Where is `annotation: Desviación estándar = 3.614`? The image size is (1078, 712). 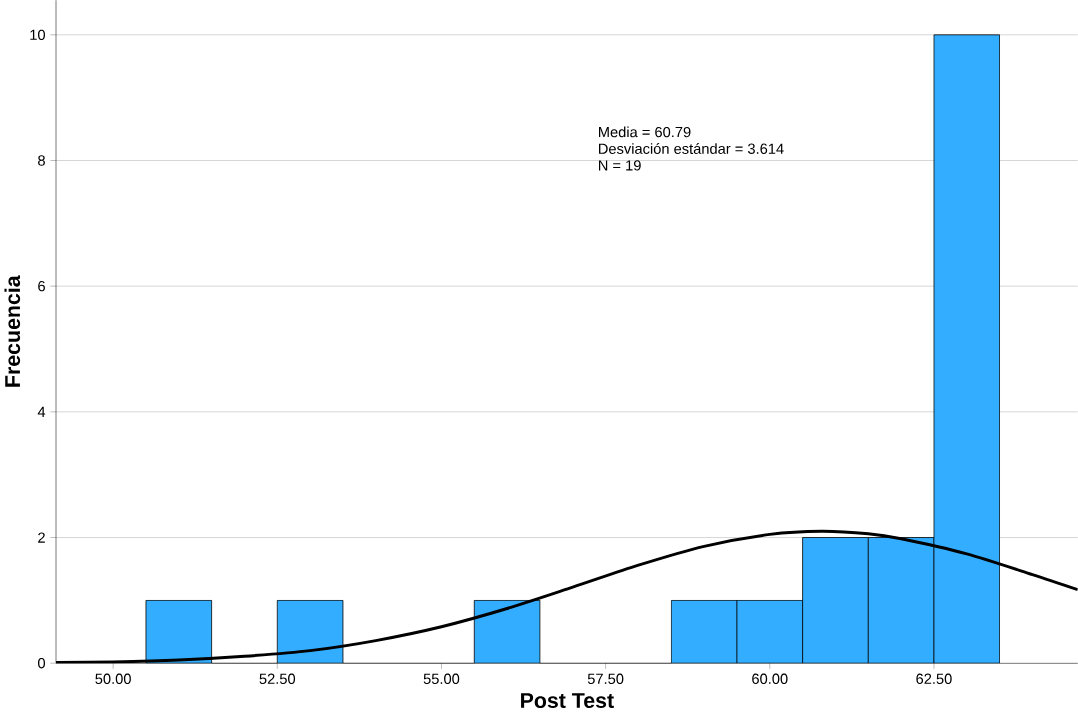
annotation: Desviación estándar = 3.614 is located at coordinates (691, 148).